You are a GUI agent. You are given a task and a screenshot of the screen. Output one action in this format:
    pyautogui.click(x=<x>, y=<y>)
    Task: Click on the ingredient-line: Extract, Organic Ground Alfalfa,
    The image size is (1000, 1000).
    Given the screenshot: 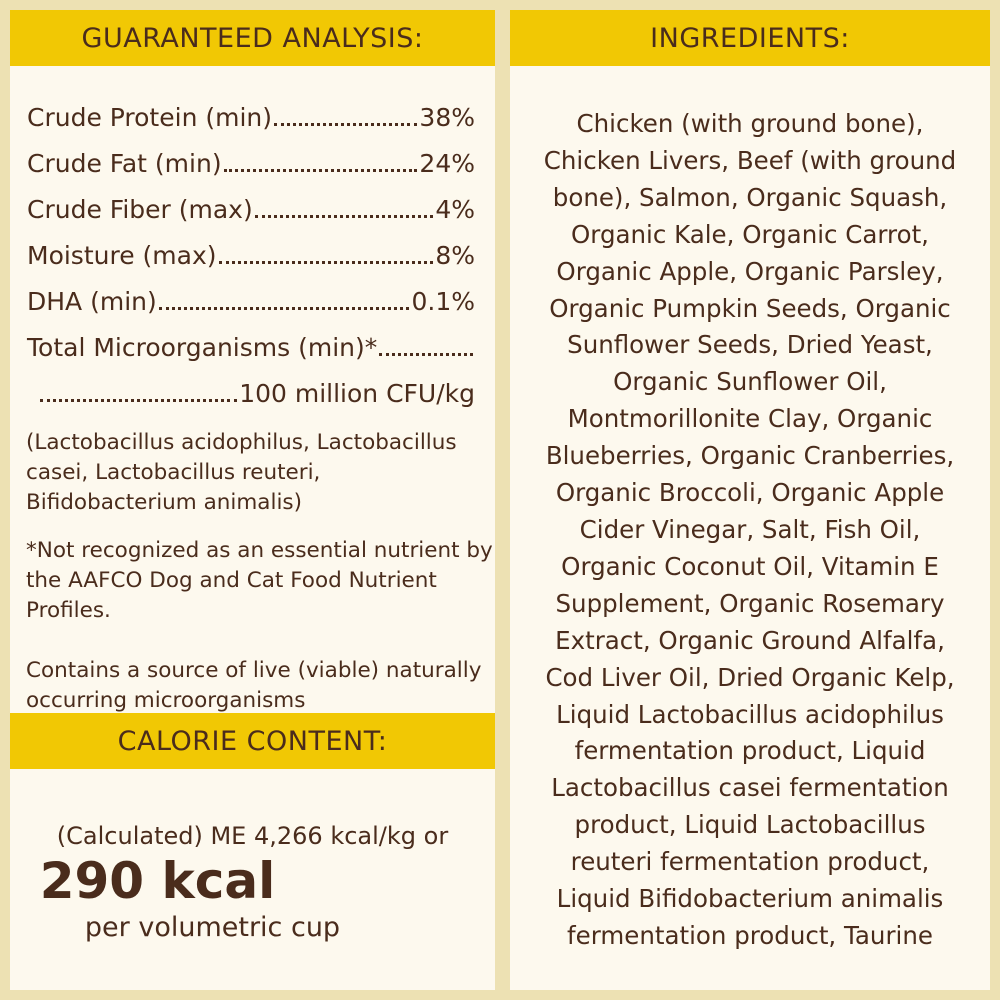 What is the action you would take?
    pyautogui.click(x=750, y=640)
    